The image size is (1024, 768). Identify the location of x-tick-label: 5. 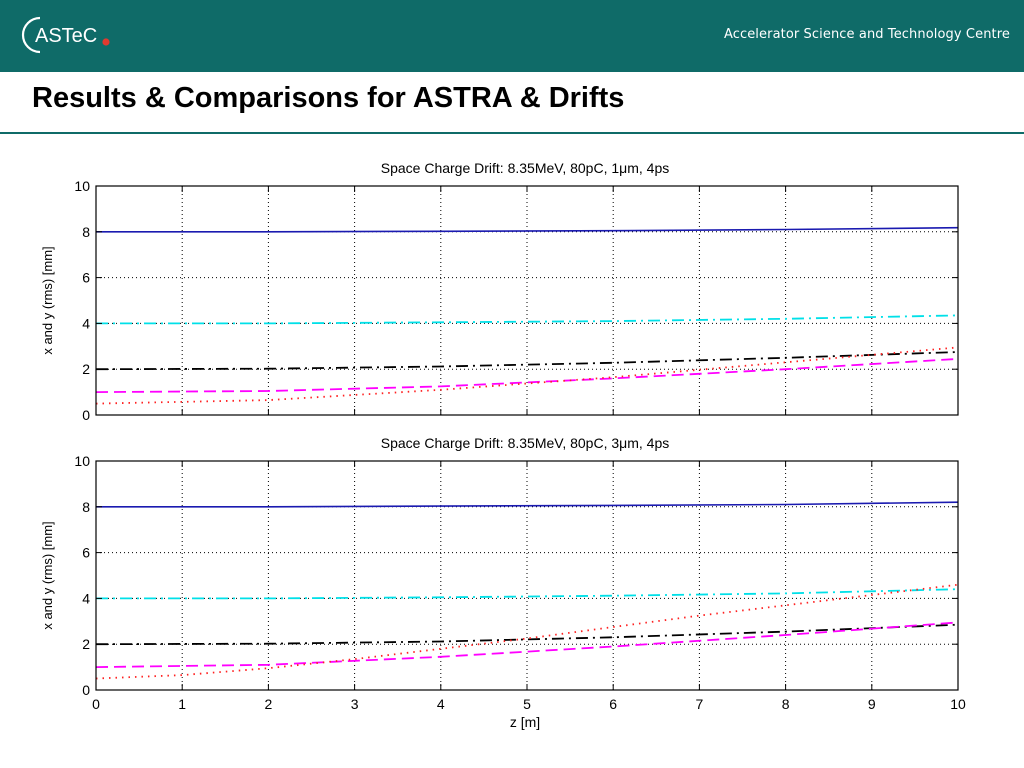
(527, 704).